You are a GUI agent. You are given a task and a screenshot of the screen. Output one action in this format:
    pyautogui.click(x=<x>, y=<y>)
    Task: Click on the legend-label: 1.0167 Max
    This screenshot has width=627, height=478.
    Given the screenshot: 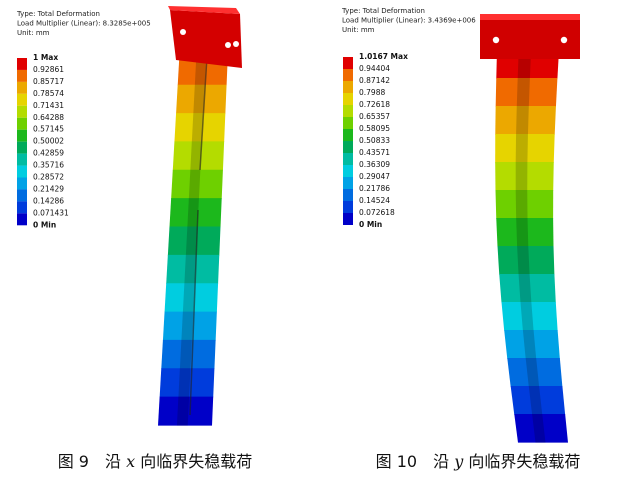 What is the action you would take?
    pyautogui.click(x=383, y=56)
    